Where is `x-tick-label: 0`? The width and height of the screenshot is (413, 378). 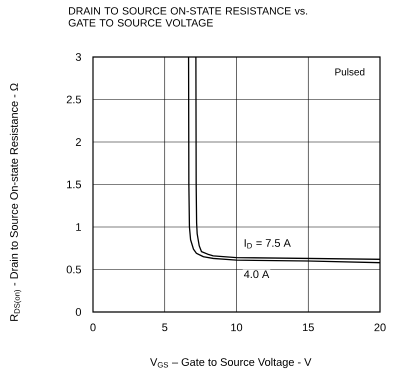
x-tick-label: 0 is located at coordinates (93, 328).